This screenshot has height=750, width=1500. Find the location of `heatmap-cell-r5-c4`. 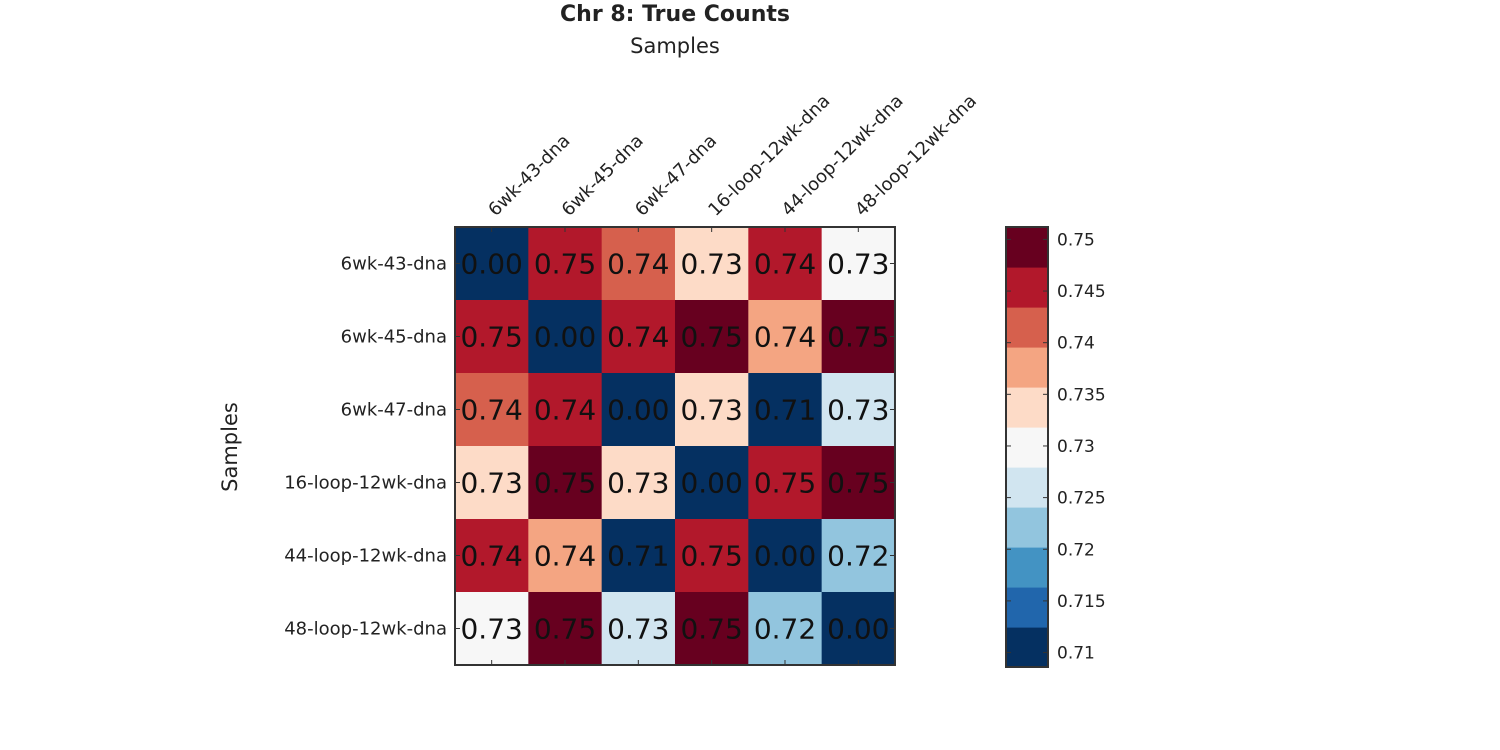

heatmap-cell-r5-c4 is located at coordinates (785, 629).